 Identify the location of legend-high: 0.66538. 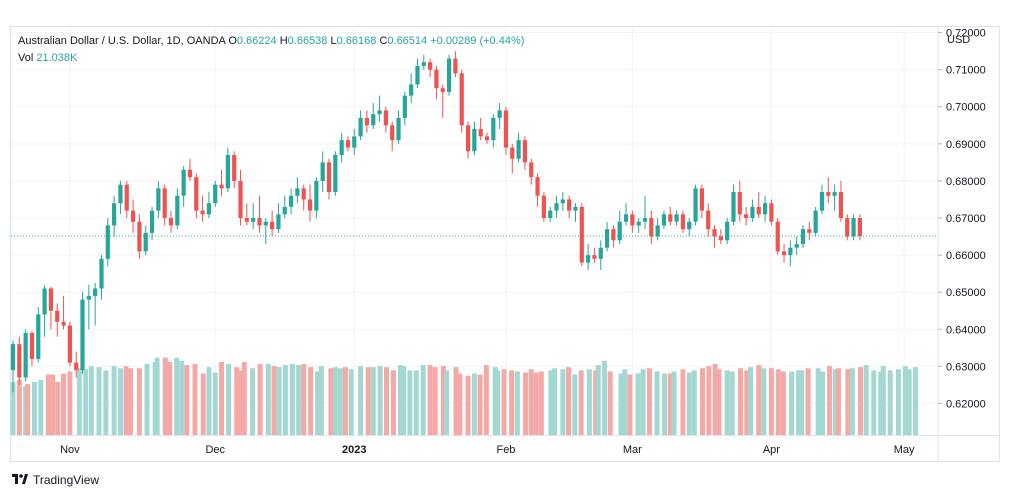
(307, 41).